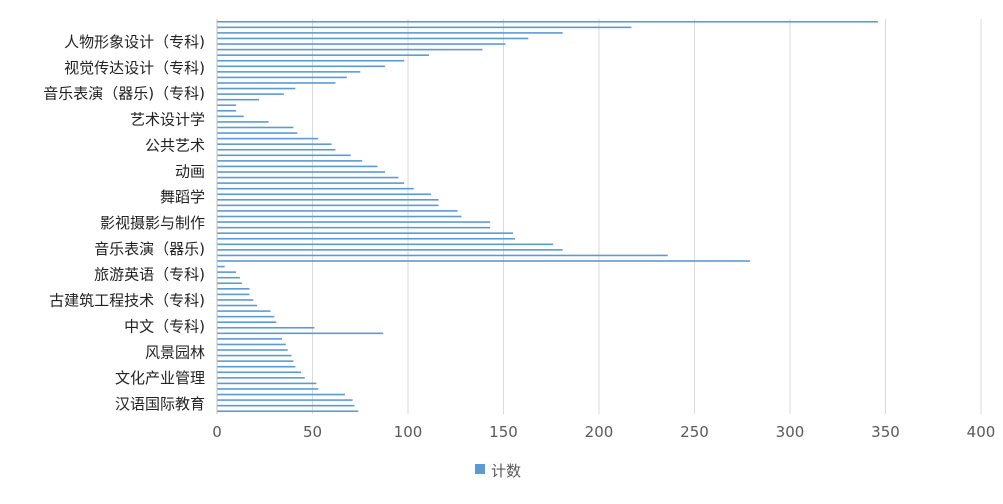 The width and height of the screenshot is (1003, 504). I want to click on category-label: 风景园林, so click(175, 352).